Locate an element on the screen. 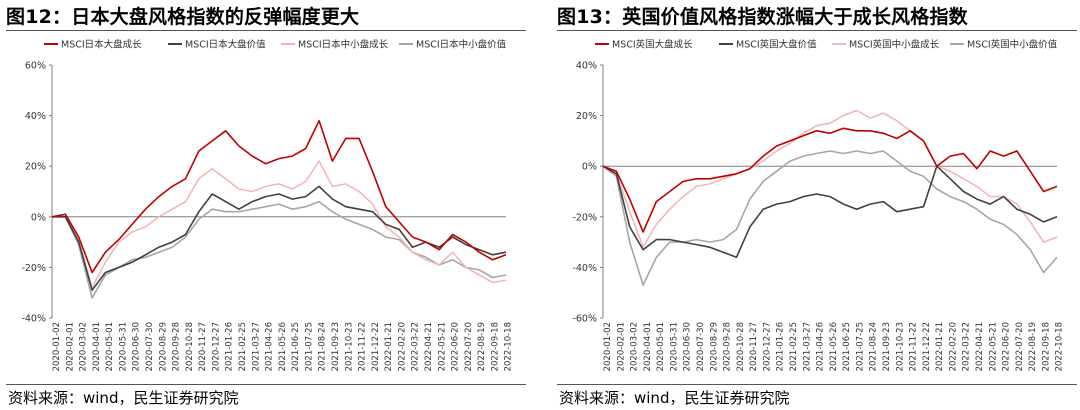  legend-item: MSCI日本大盘价值 is located at coordinates (217, 45).